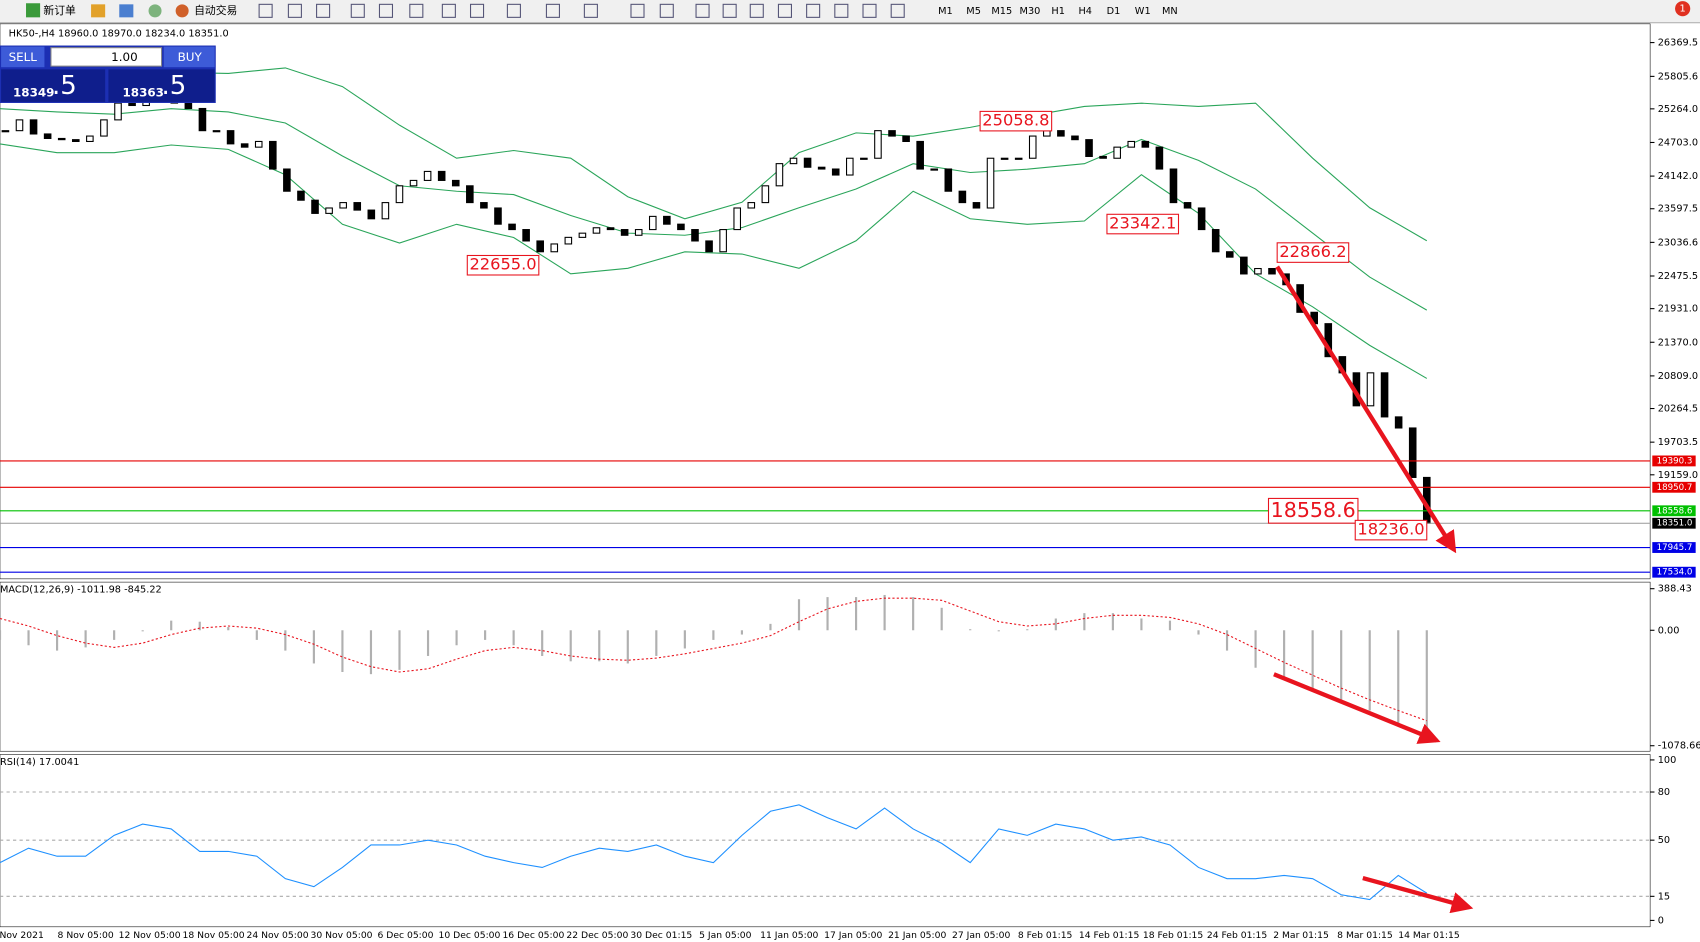 The height and width of the screenshot is (942, 1700). I want to click on buy-button, so click(189, 57).